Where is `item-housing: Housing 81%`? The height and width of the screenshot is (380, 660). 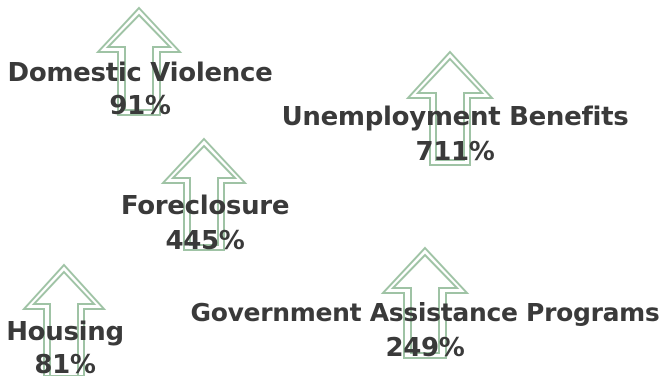 item-housing: Housing 81% is located at coordinates (65, 317).